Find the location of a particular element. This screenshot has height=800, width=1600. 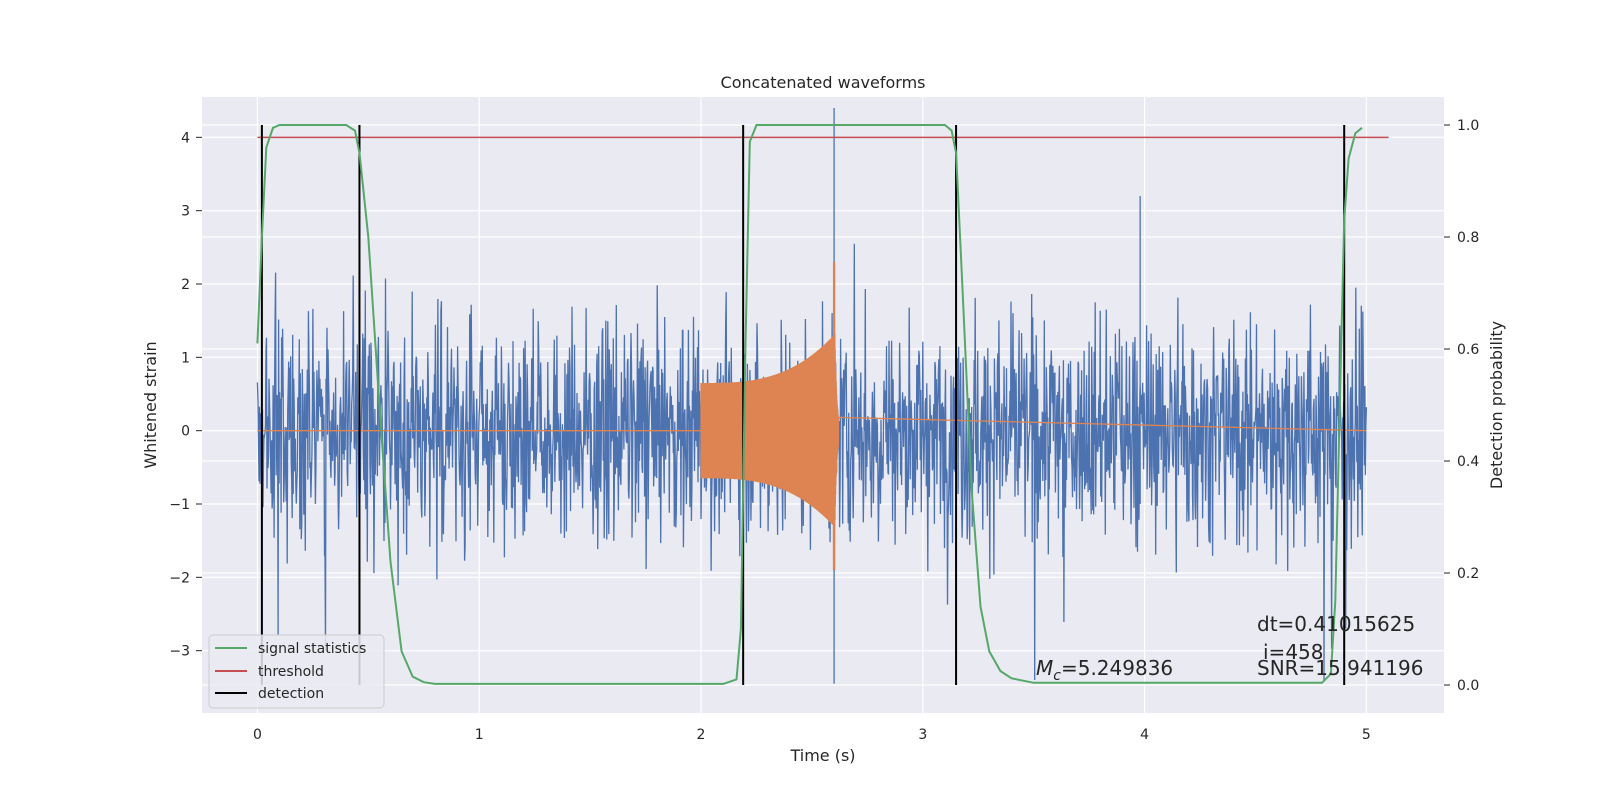

mc-symbol: M is located at coordinates (1044, 668).